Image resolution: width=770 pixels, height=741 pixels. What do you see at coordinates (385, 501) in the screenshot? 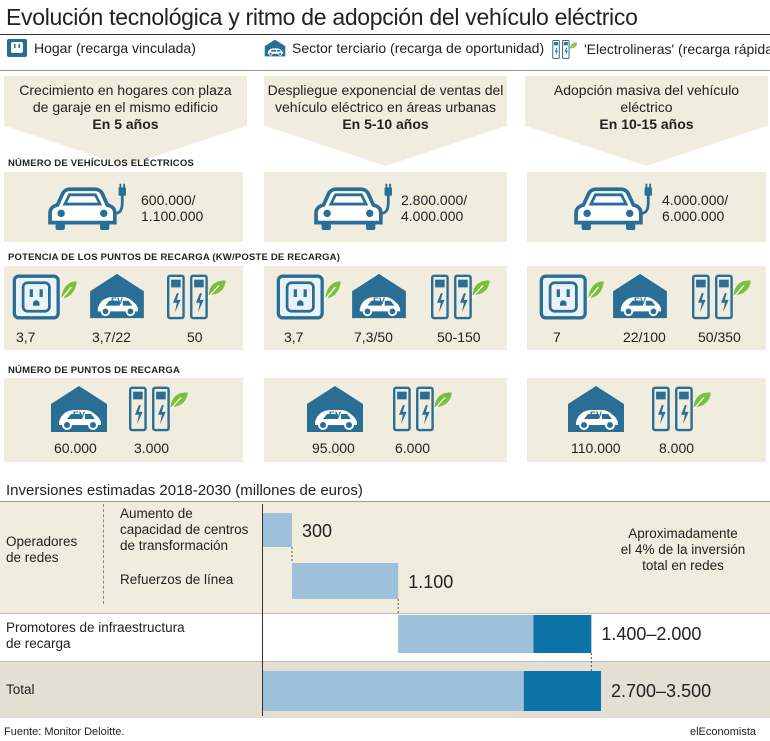
I see `investment-divider` at bounding box center [385, 501].